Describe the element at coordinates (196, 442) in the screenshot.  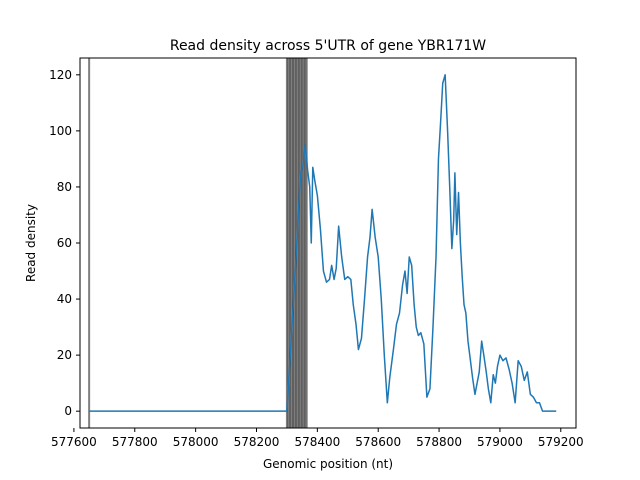
I see `x-tick-label-2: 578000` at that location.